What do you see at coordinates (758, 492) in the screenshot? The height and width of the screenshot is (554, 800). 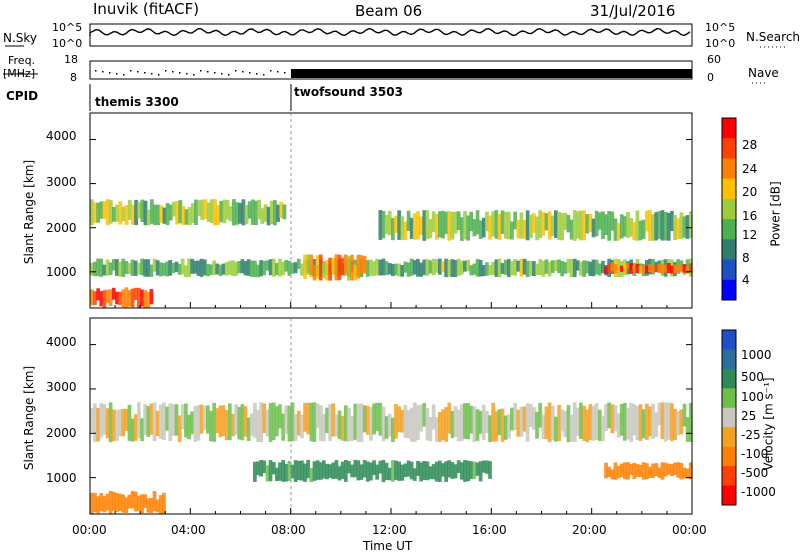 I see `velocity-cbar-tick-minus1000: -1000` at bounding box center [758, 492].